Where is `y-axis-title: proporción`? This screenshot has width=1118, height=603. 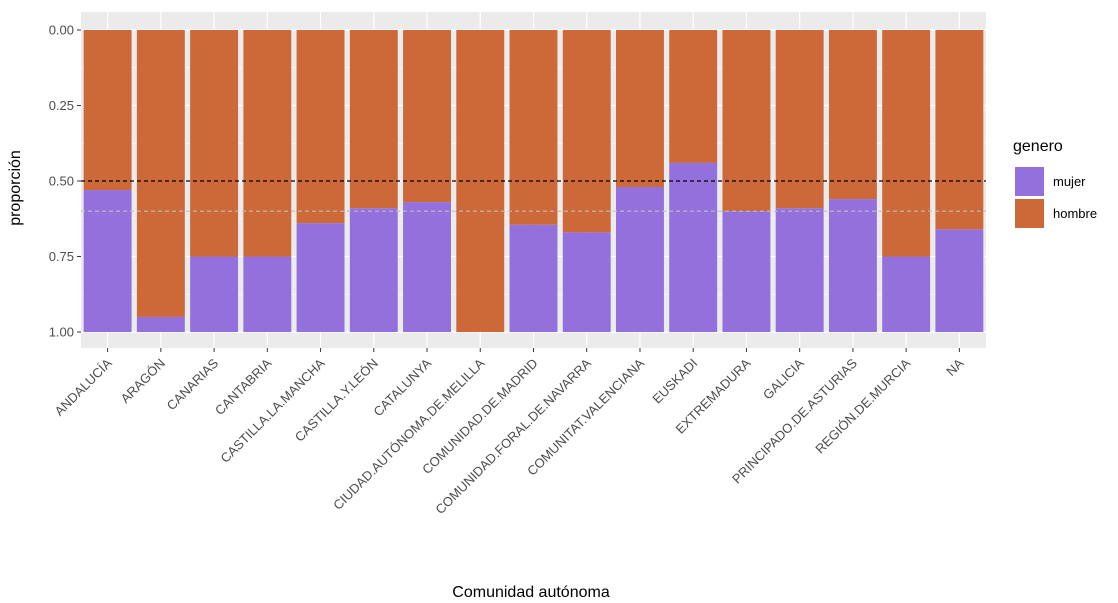
y-axis-title: proporción is located at coordinates (15, 188).